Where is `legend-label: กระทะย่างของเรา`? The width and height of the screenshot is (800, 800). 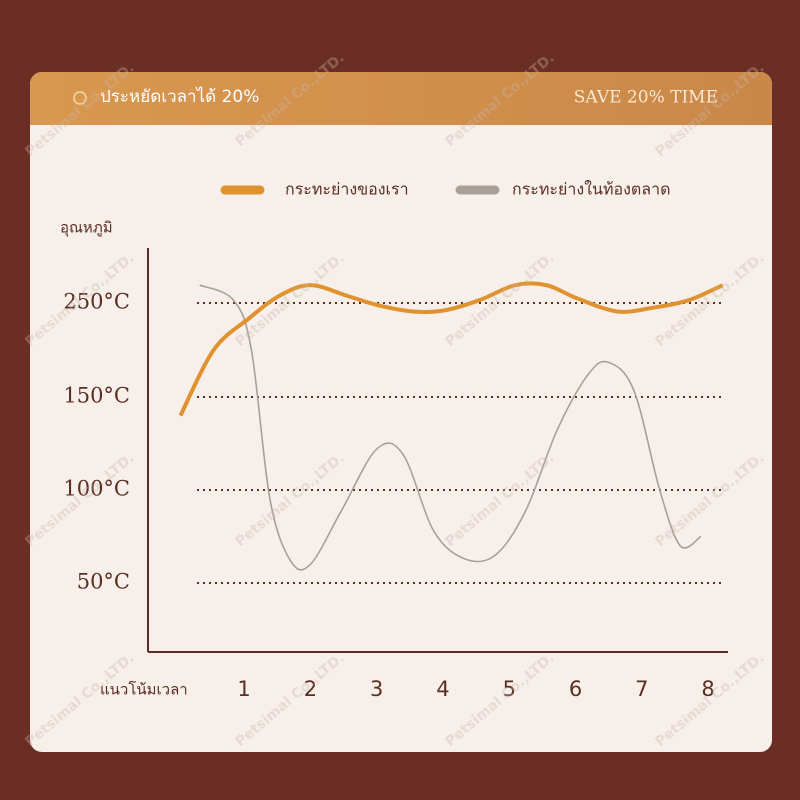 legend-label: กระทะย่างของเรา is located at coordinates (347, 189).